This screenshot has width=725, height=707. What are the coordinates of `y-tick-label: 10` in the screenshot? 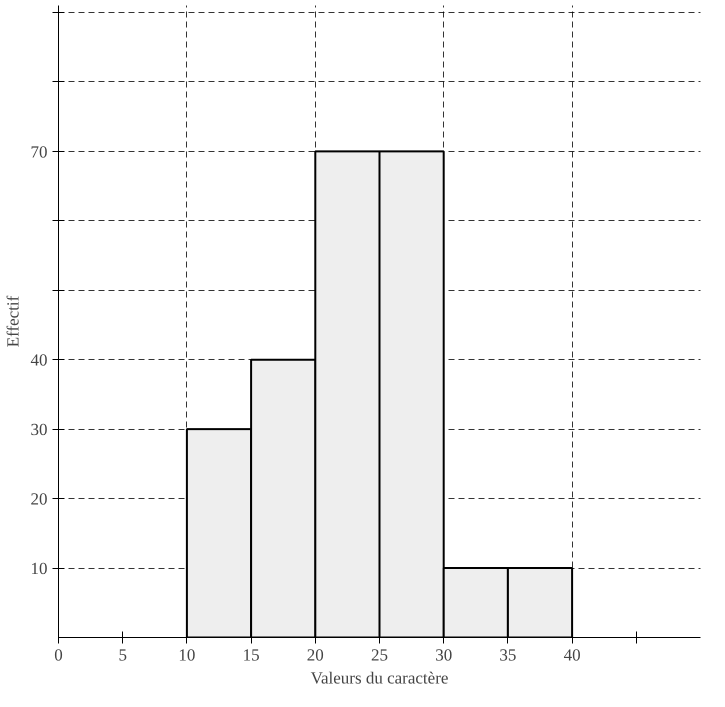 It's located at (39, 568).